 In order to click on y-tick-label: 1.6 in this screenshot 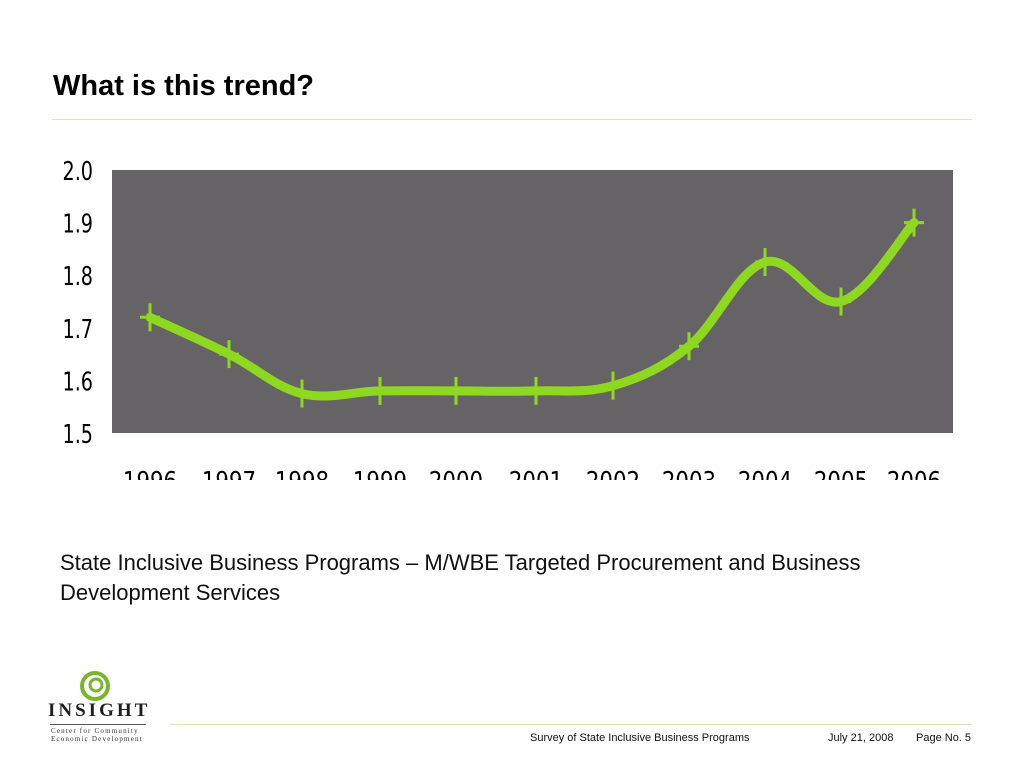, I will do `click(78, 381)`.